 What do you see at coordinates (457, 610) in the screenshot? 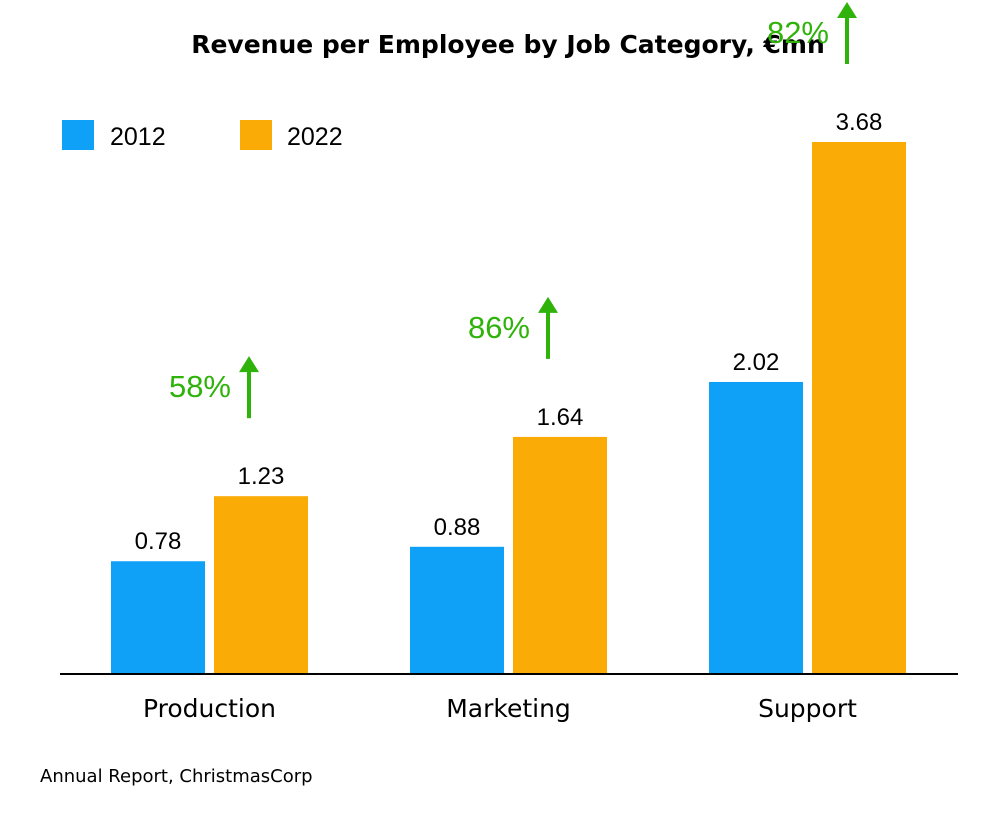
I see `bar-marketing-2012` at bounding box center [457, 610].